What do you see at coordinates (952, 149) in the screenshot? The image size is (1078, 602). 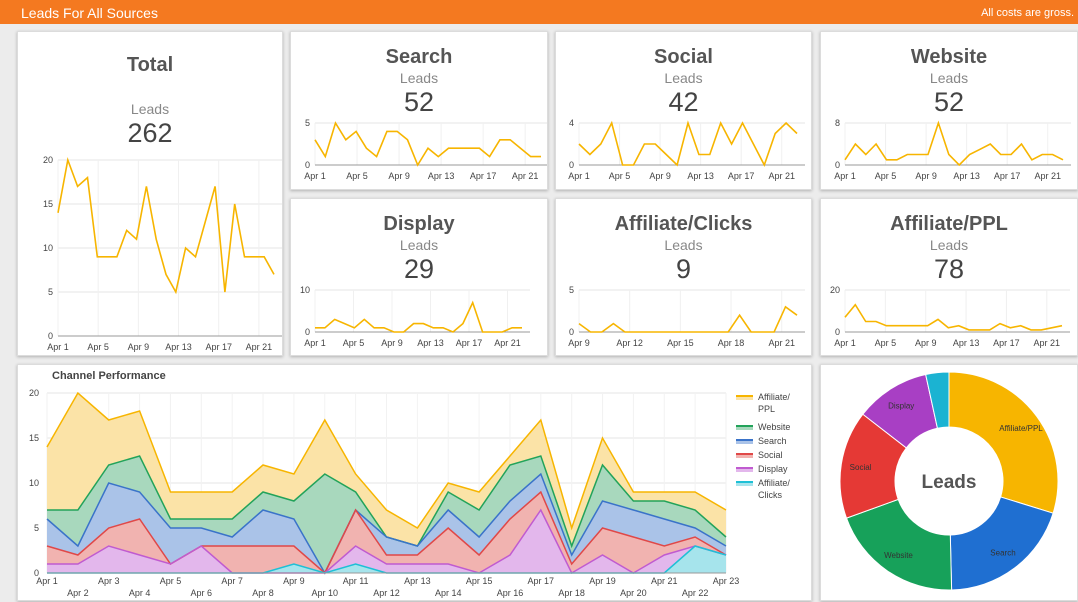 I see `website-line-chart: 0 8 Apr 1 Apr 5 Apr 9 Apr 13 Apr 17 Apr 21` at bounding box center [952, 149].